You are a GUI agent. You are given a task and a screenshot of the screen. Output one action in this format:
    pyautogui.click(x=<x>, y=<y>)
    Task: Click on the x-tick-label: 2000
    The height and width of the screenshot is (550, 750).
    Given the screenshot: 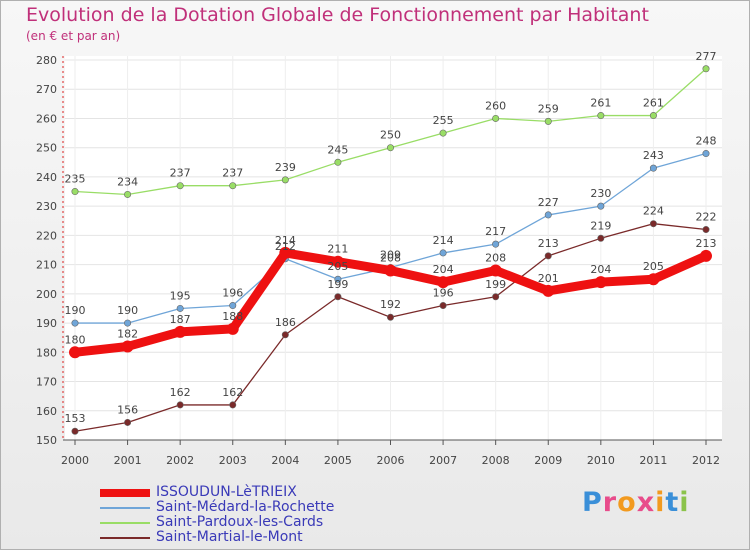 What is the action you would take?
    pyautogui.click(x=75, y=460)
    